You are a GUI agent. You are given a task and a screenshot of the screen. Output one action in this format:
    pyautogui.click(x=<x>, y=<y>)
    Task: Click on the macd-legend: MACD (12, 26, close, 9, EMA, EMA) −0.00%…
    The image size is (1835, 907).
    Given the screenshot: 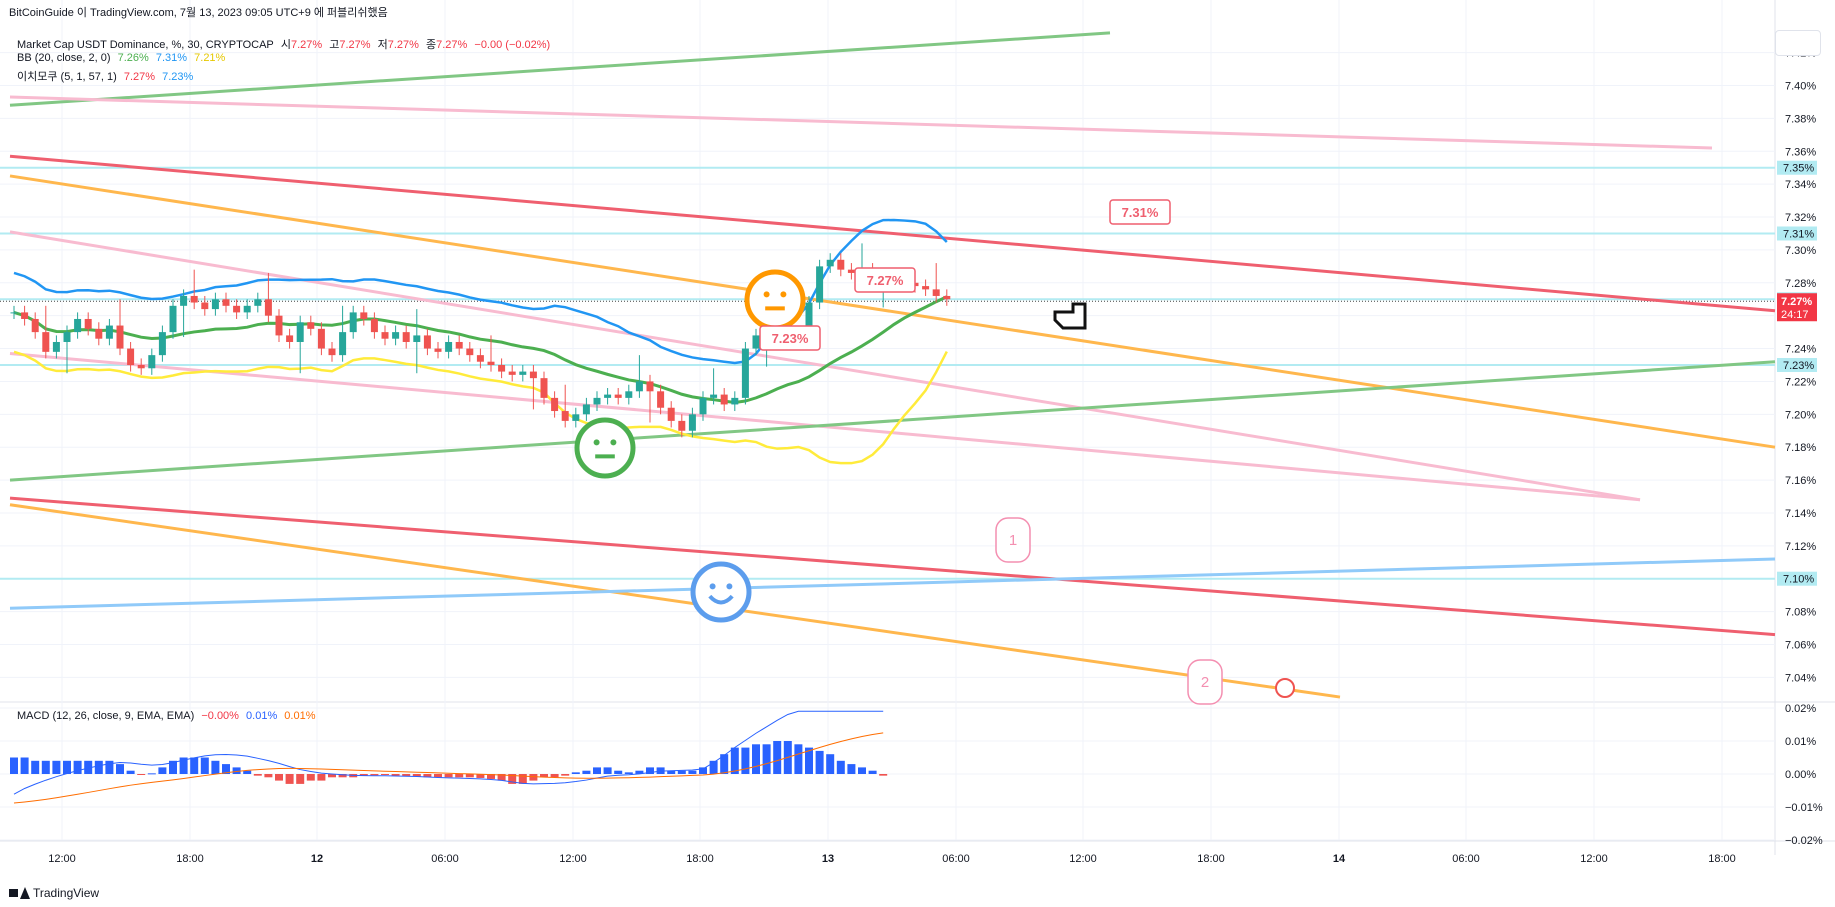 What is the action you would take?
    pyautogui.click(x=168, y=716)
    